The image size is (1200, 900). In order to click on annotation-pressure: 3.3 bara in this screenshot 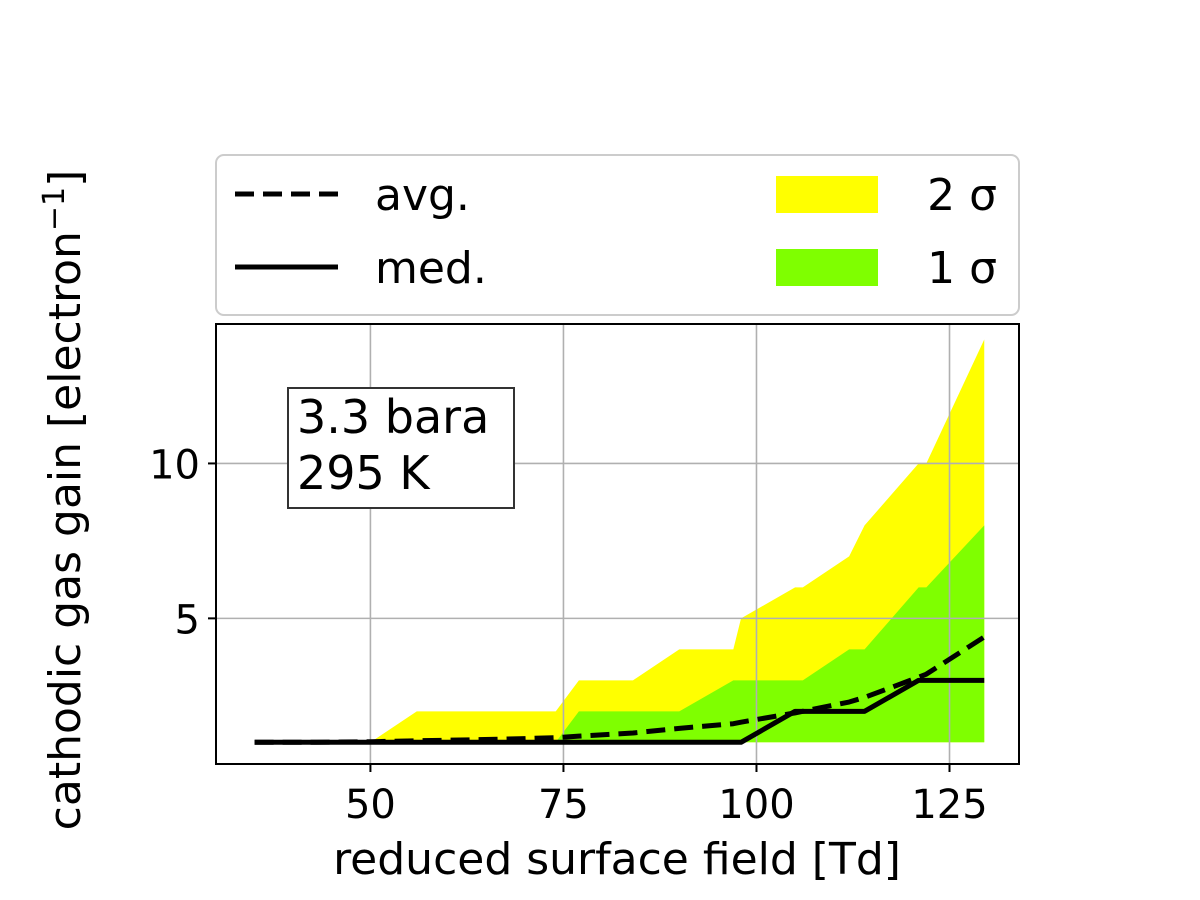, I will do `click(393, 417)`.